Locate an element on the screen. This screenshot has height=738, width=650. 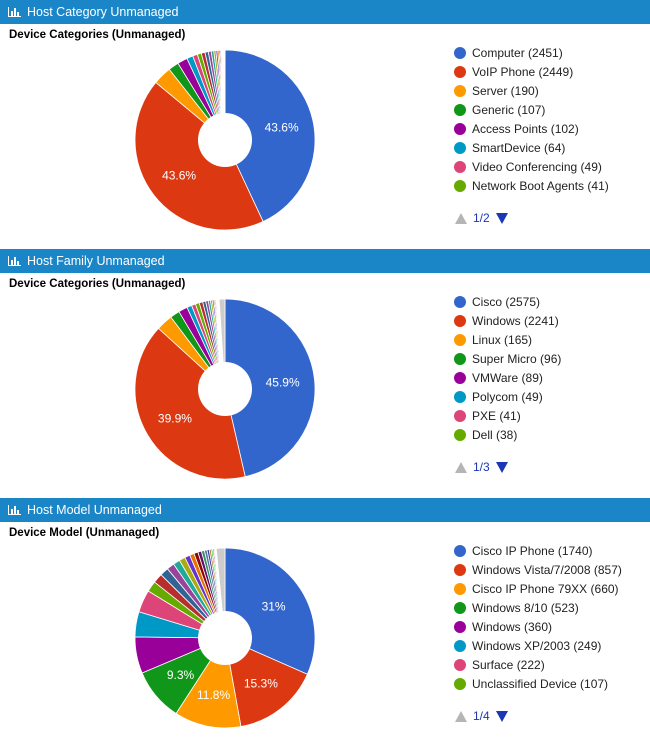
legend-label: Polycom (49) is located at coordinates (507, 397).